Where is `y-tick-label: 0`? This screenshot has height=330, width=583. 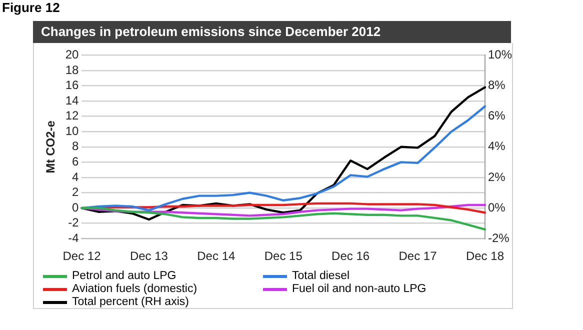 y-tick-label: 0 is located at coordinates (76, 207).